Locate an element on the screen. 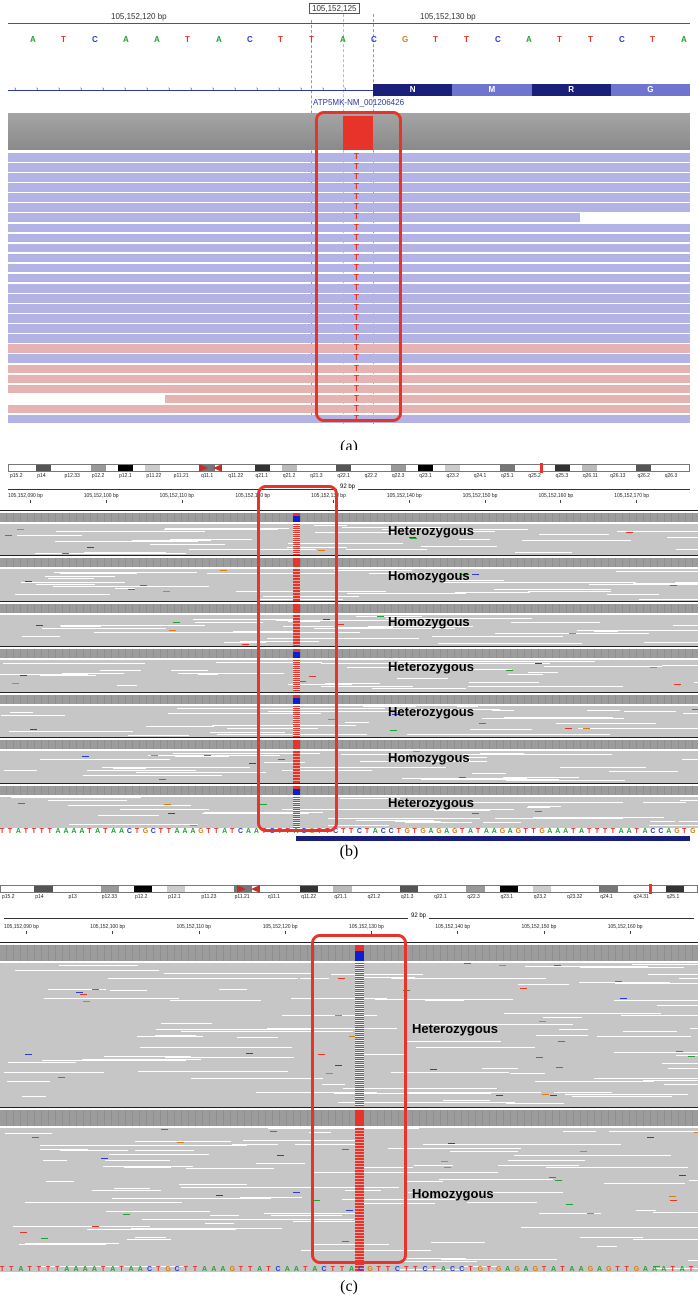 The image size is (698, 1299). track-separator is located at coordinates (349, 783).